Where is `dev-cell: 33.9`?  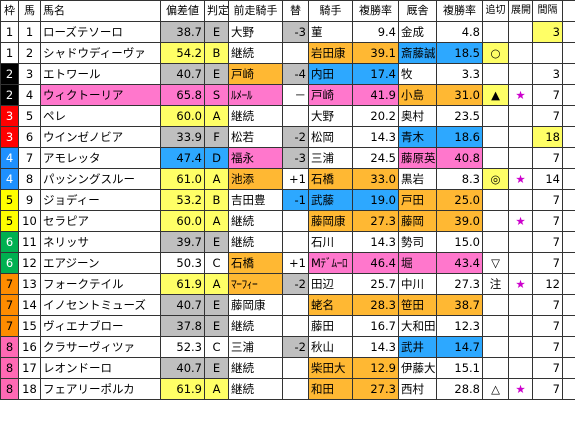 dev-cell: 33.9 is located at coordinates (182, 137).